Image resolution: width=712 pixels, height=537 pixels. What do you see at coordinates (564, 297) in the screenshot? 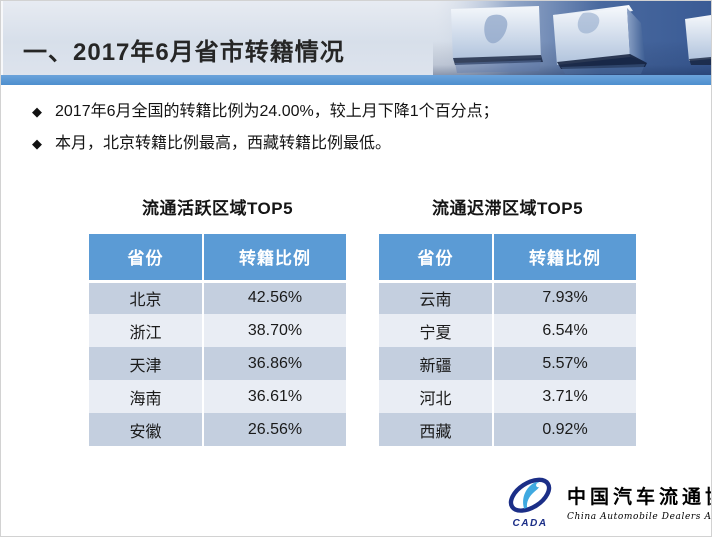
I see `ratio-cell: 7.93%` at bounding box center [564, 297].